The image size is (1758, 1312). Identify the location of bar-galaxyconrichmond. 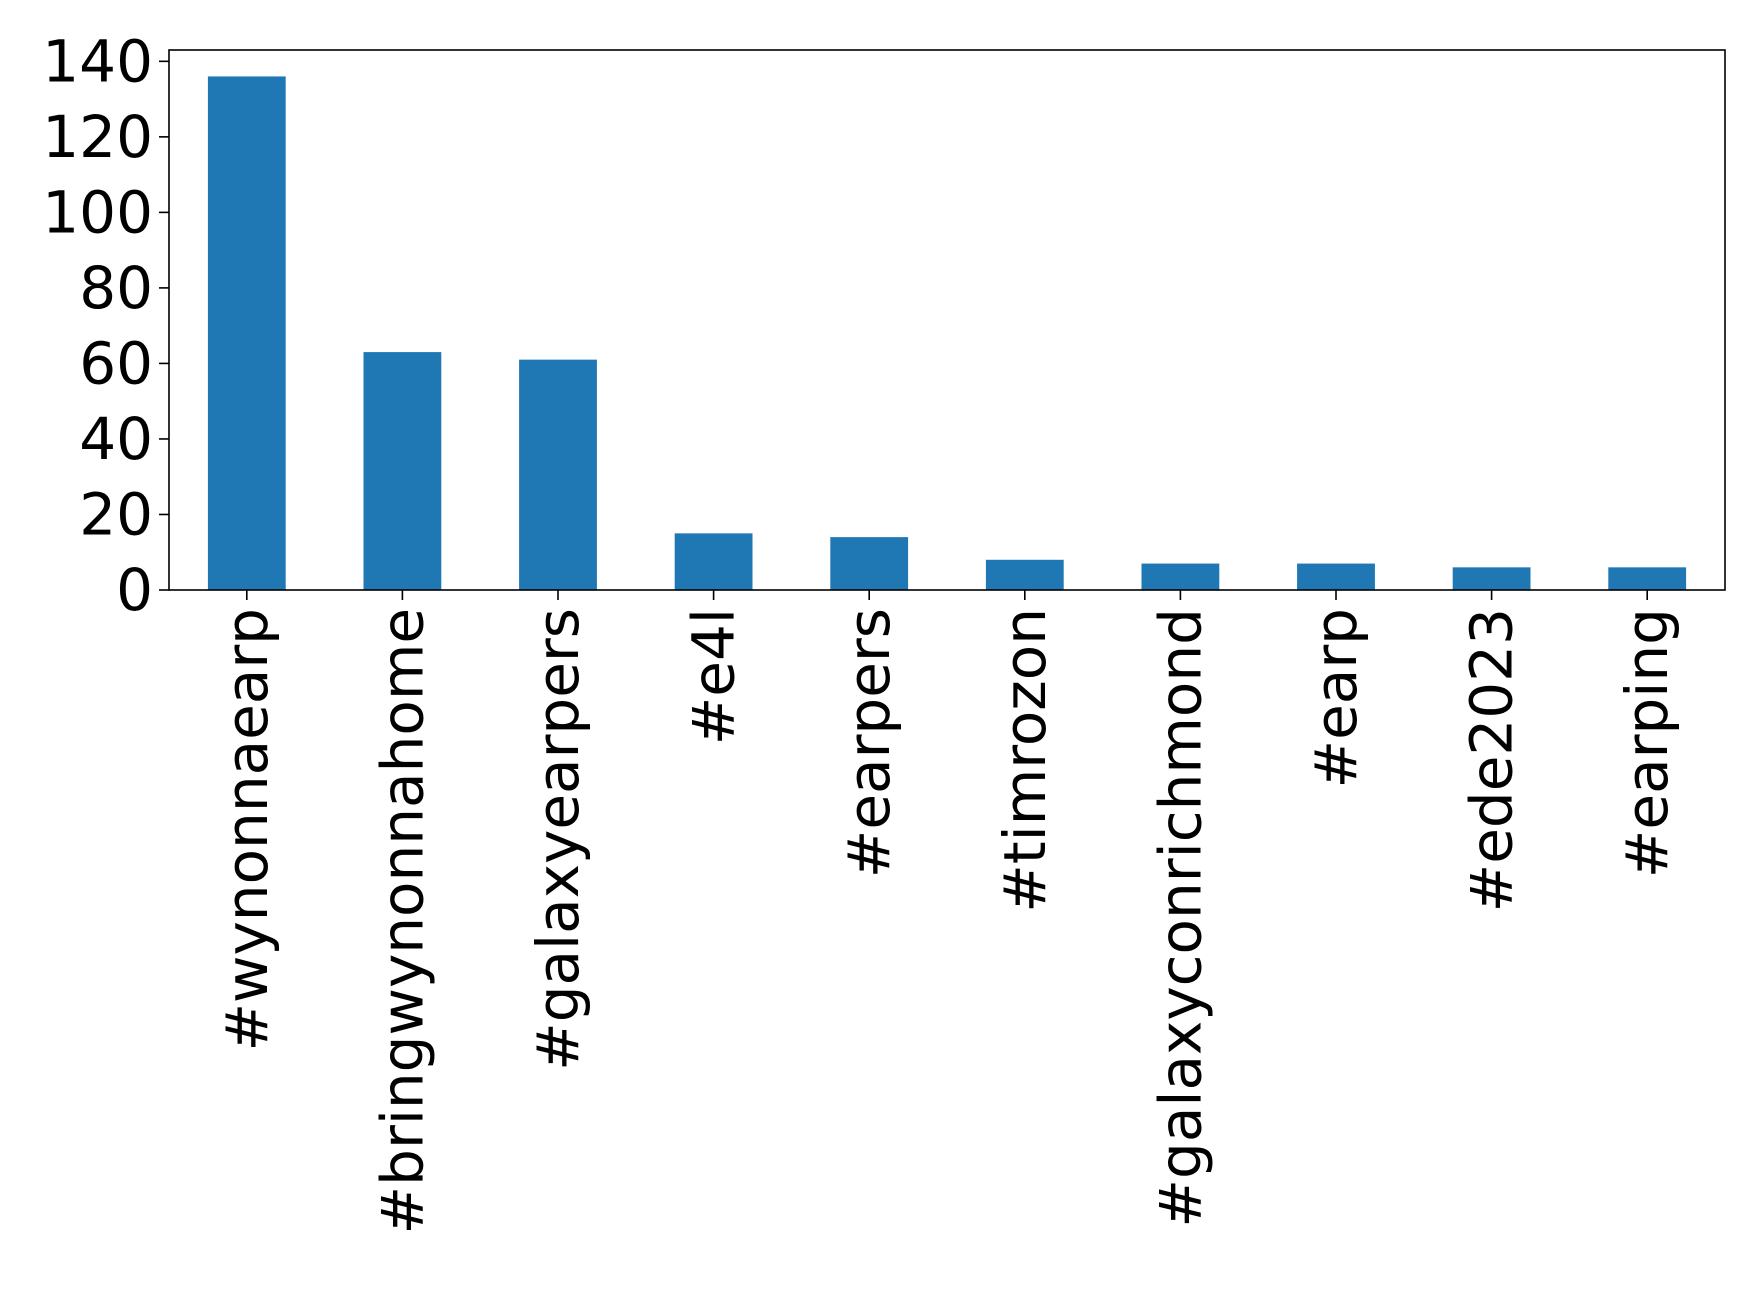
(1180, 576).